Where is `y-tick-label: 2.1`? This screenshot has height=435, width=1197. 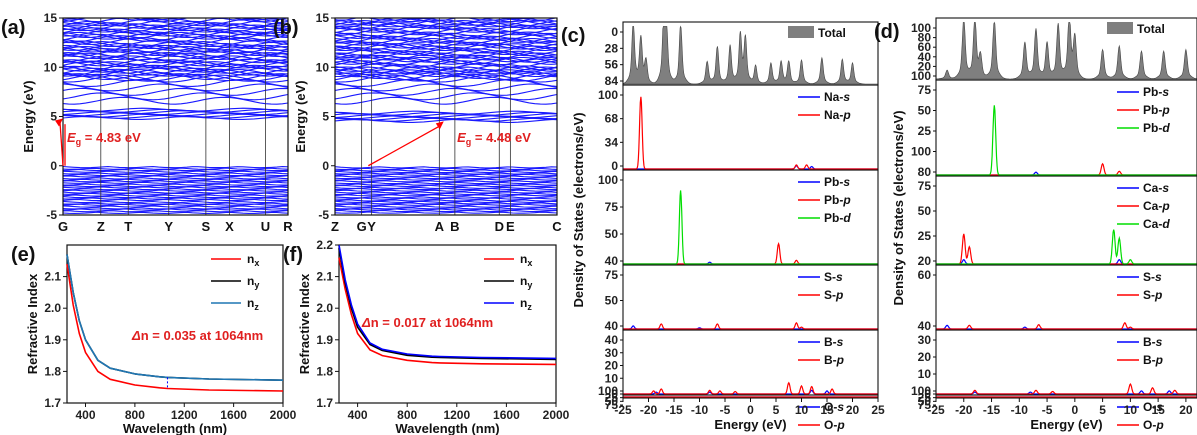 y-tick-label: 2.1 is located at coordinates (52, 277).